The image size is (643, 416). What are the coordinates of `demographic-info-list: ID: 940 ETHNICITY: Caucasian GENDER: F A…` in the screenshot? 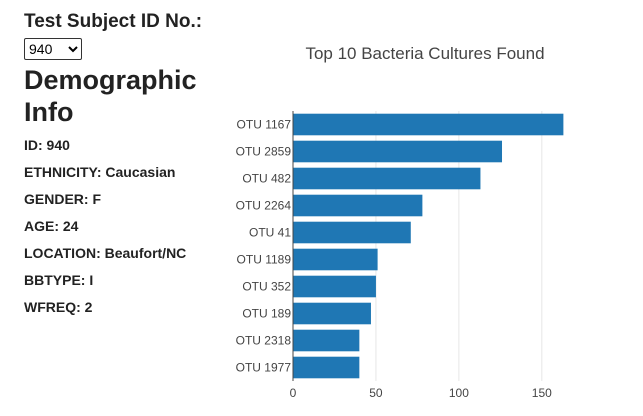 It's located at (116, 226).